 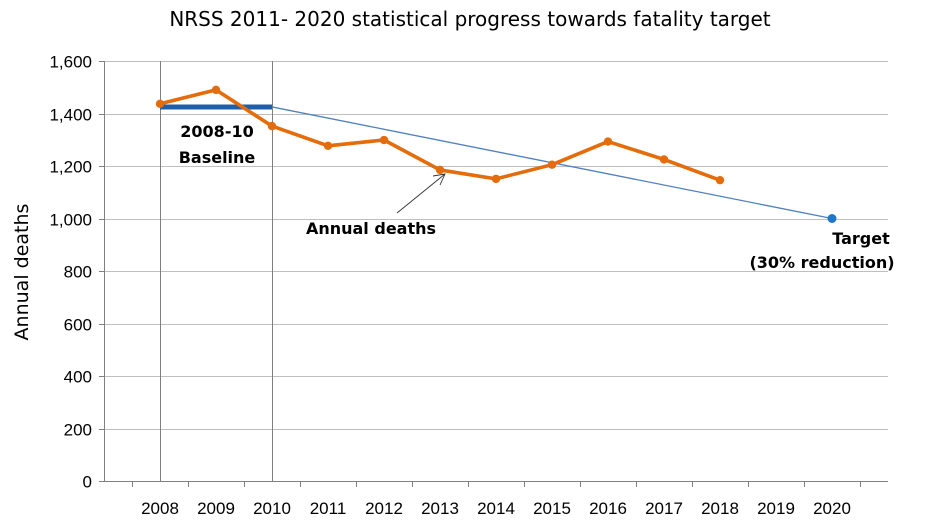 I want to click on x-tick-label: 2009, so click(x=216, y=508).